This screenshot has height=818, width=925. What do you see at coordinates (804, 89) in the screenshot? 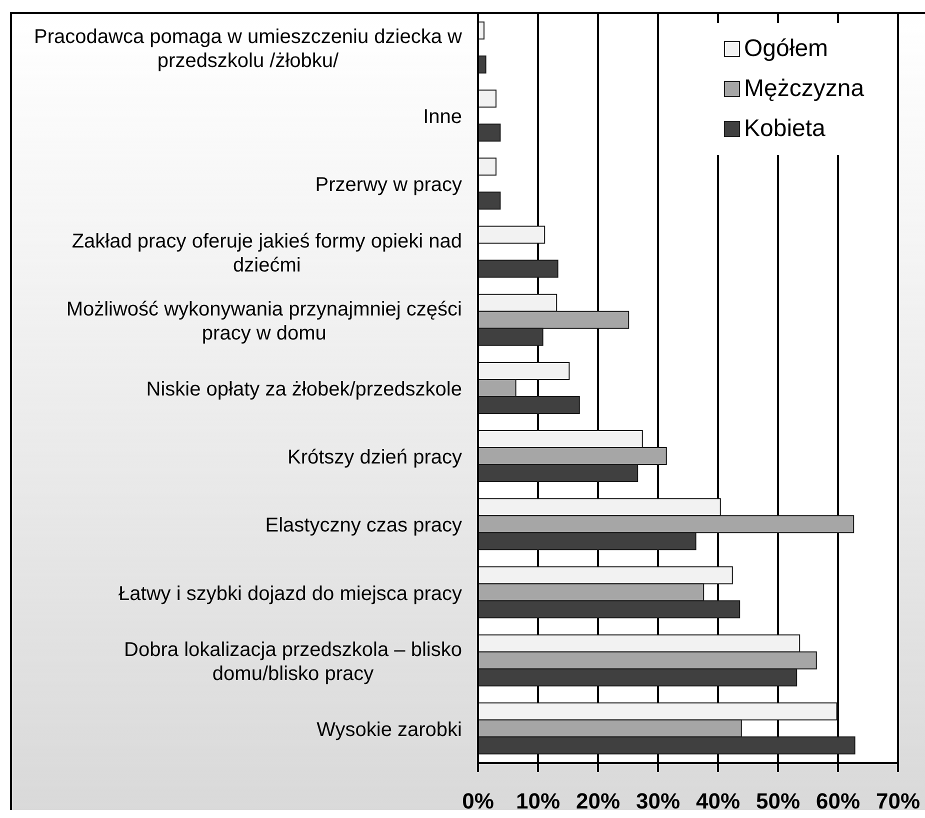
I see `legend-label: Mężczyzna` at bounding box center [804, 89].